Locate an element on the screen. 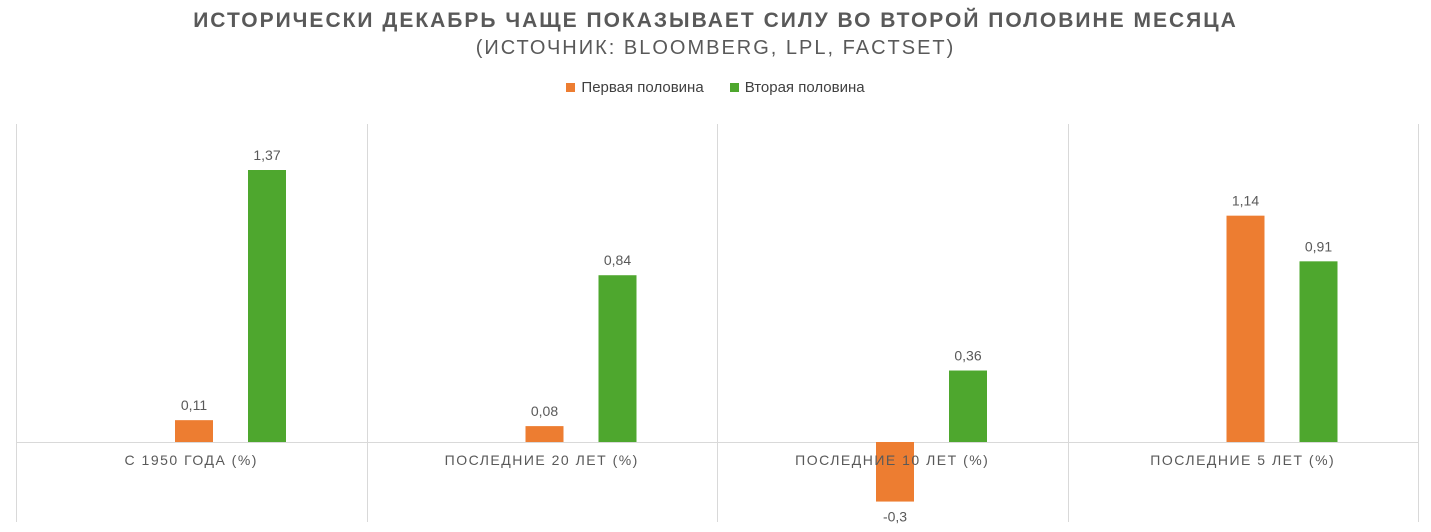 Image resolution: width=1431 pixels, height=532 pixels. legend-swatch-second-half is located at coordinates (734, 87).